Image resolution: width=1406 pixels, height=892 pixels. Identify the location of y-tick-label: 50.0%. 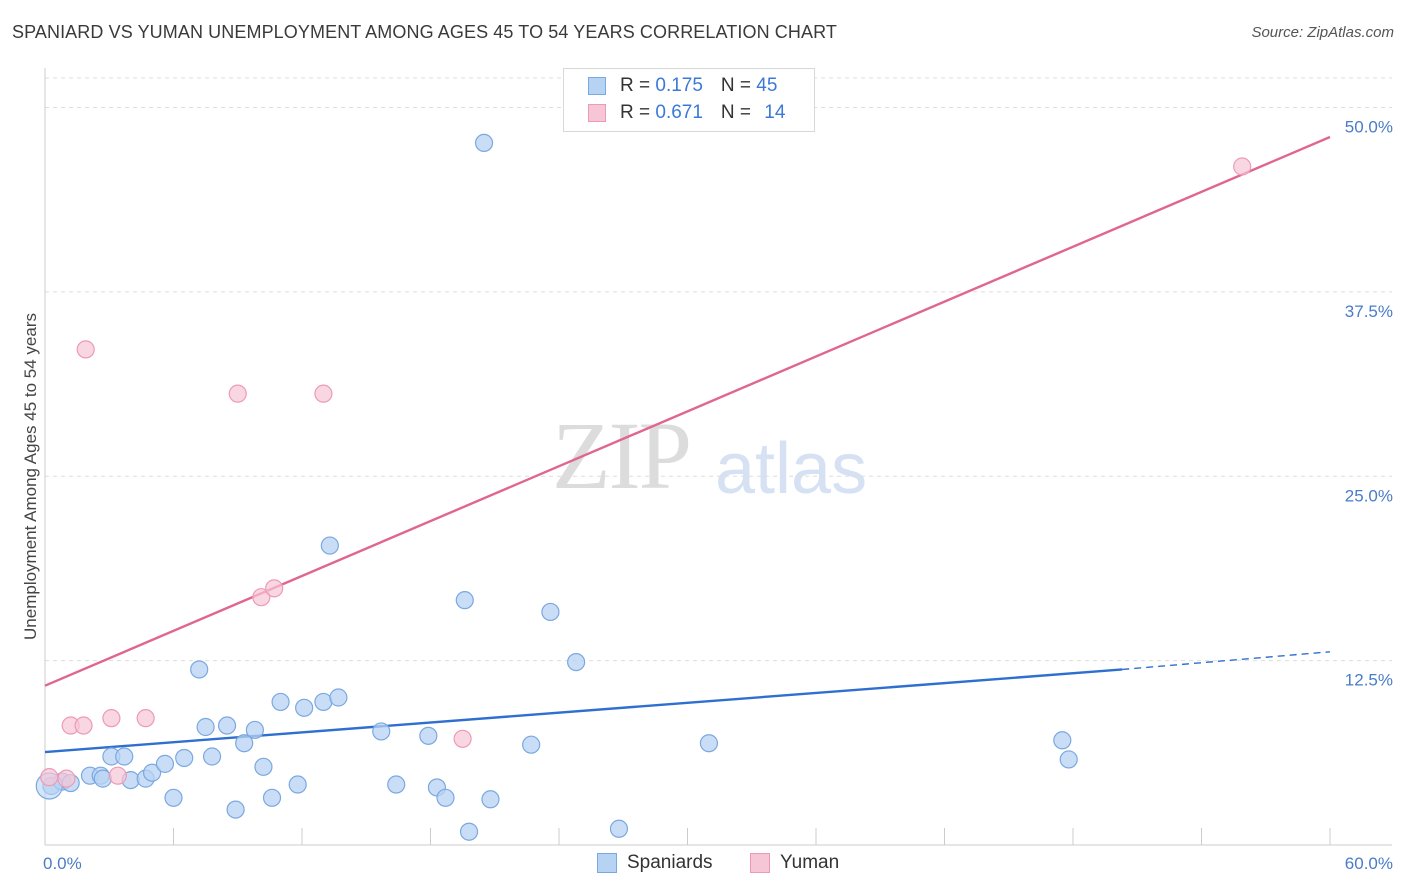
(1369, 127).